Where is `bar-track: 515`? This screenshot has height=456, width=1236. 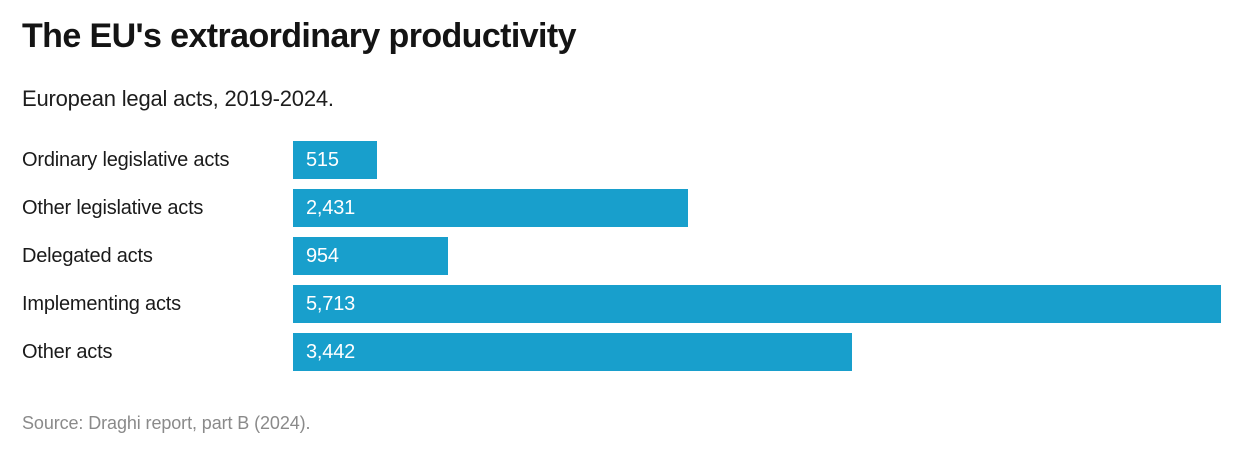
bar-track: 515 is located at coordinates (757, 160).